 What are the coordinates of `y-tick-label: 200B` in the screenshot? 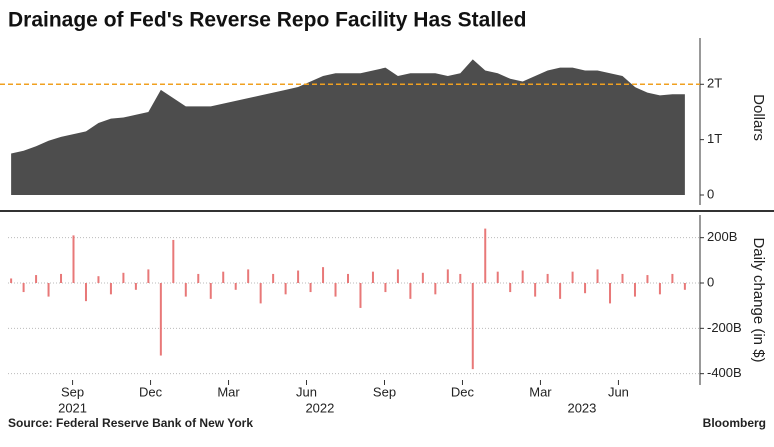 It's located at (722, 236).